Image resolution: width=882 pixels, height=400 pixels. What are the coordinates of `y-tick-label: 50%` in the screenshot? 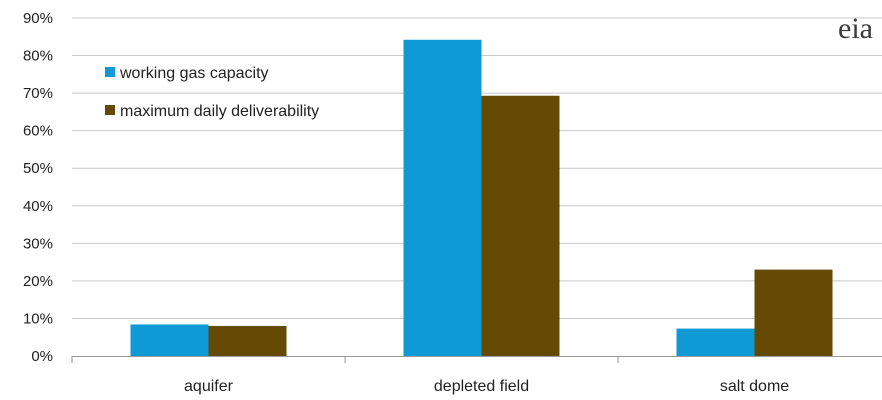 It's located at (38, 168).